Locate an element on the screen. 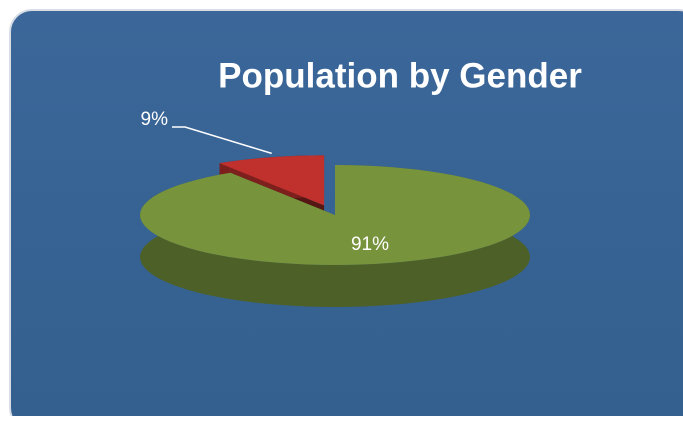 This screenshot has width=683, height=421. data-label: 9% is located at coordinates (155, 119).